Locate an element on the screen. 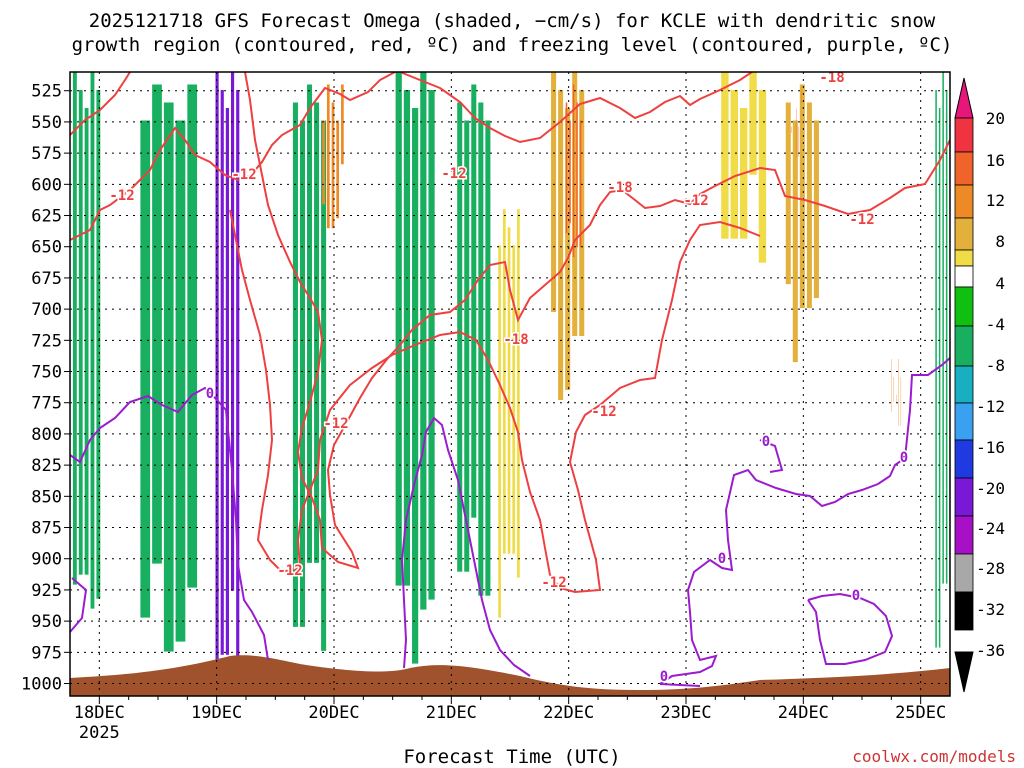 This screenshot has height=768, width=1024. x-tick-label: 22DEC is located at coordinates (568, 713).